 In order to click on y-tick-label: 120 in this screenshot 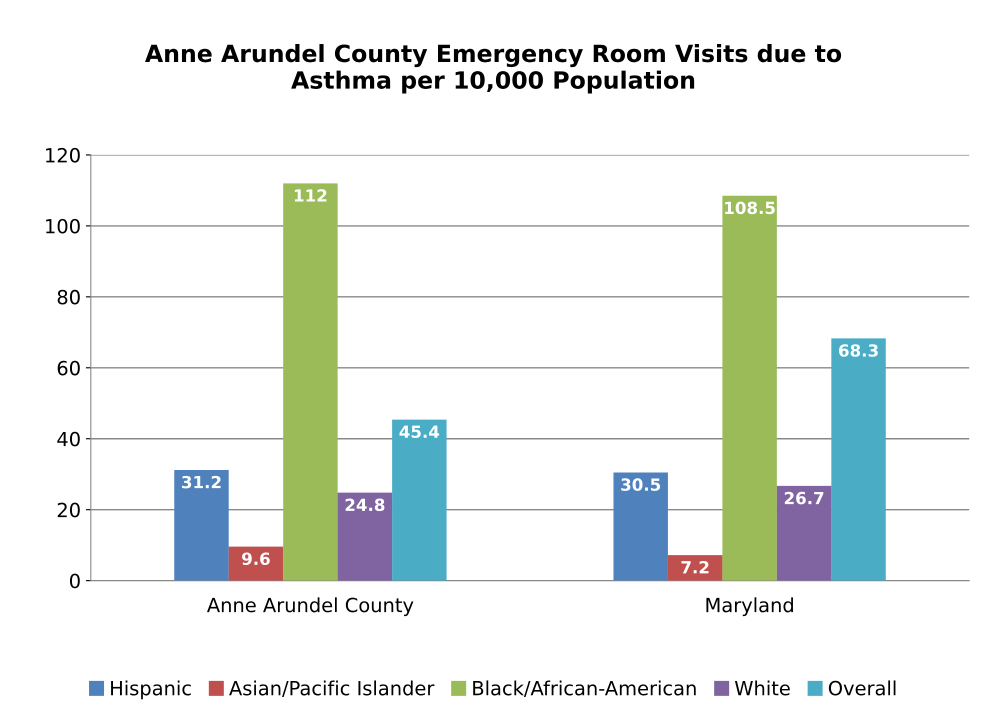, I will do `click(63, 155)`.